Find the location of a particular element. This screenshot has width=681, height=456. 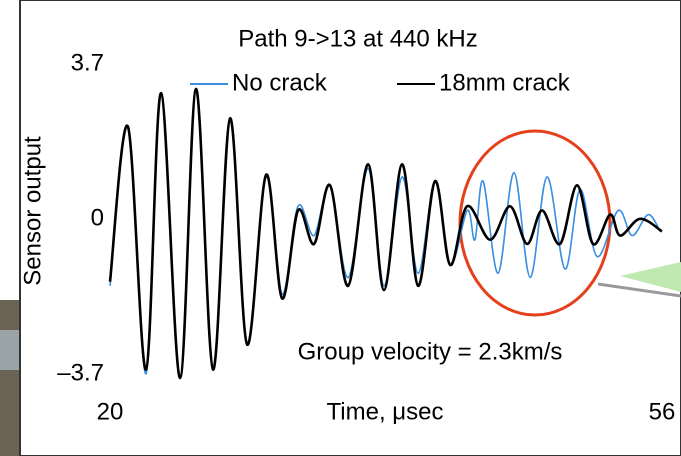

x-tick-label: 20 is located at coordinates (110, 411).